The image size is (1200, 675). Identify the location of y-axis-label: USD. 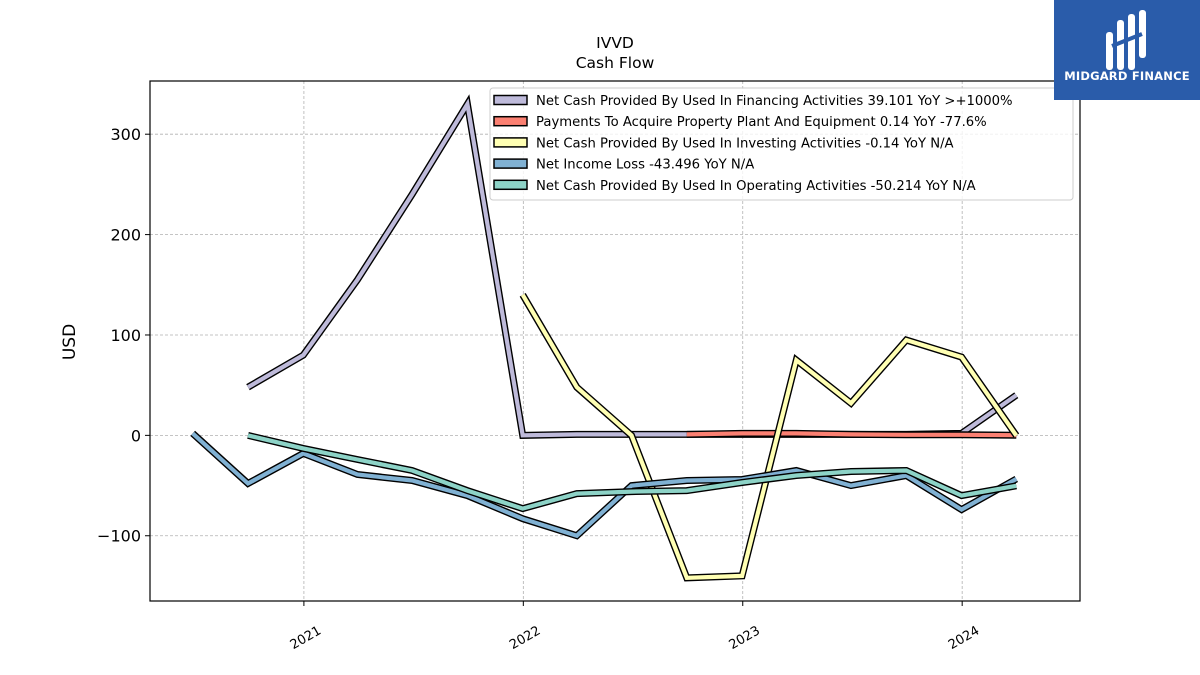
(70, 342).